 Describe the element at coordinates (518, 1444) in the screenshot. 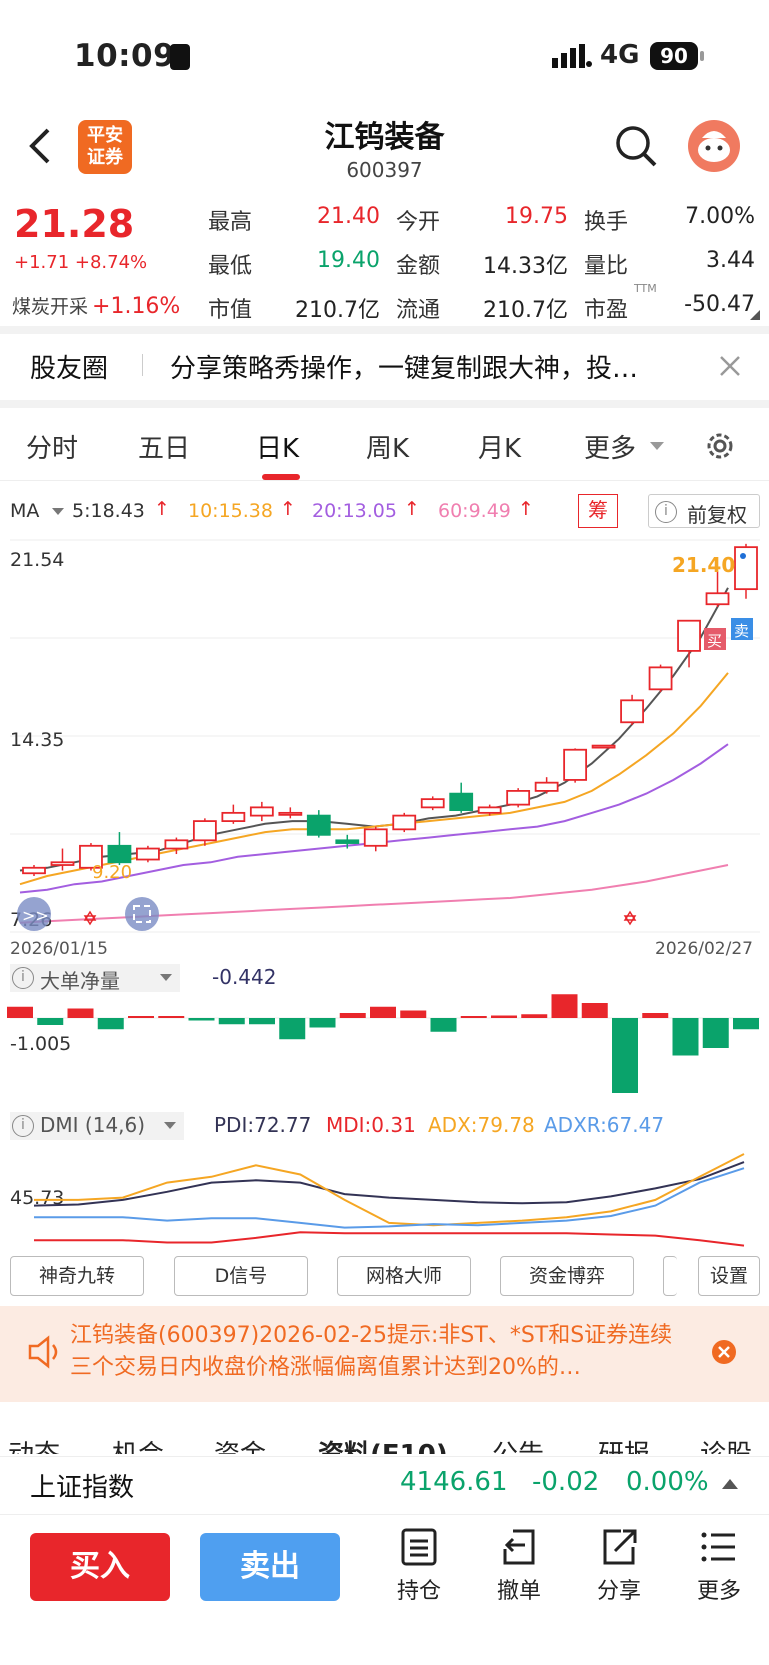

I see `tab-announcement: 公告` at that location.